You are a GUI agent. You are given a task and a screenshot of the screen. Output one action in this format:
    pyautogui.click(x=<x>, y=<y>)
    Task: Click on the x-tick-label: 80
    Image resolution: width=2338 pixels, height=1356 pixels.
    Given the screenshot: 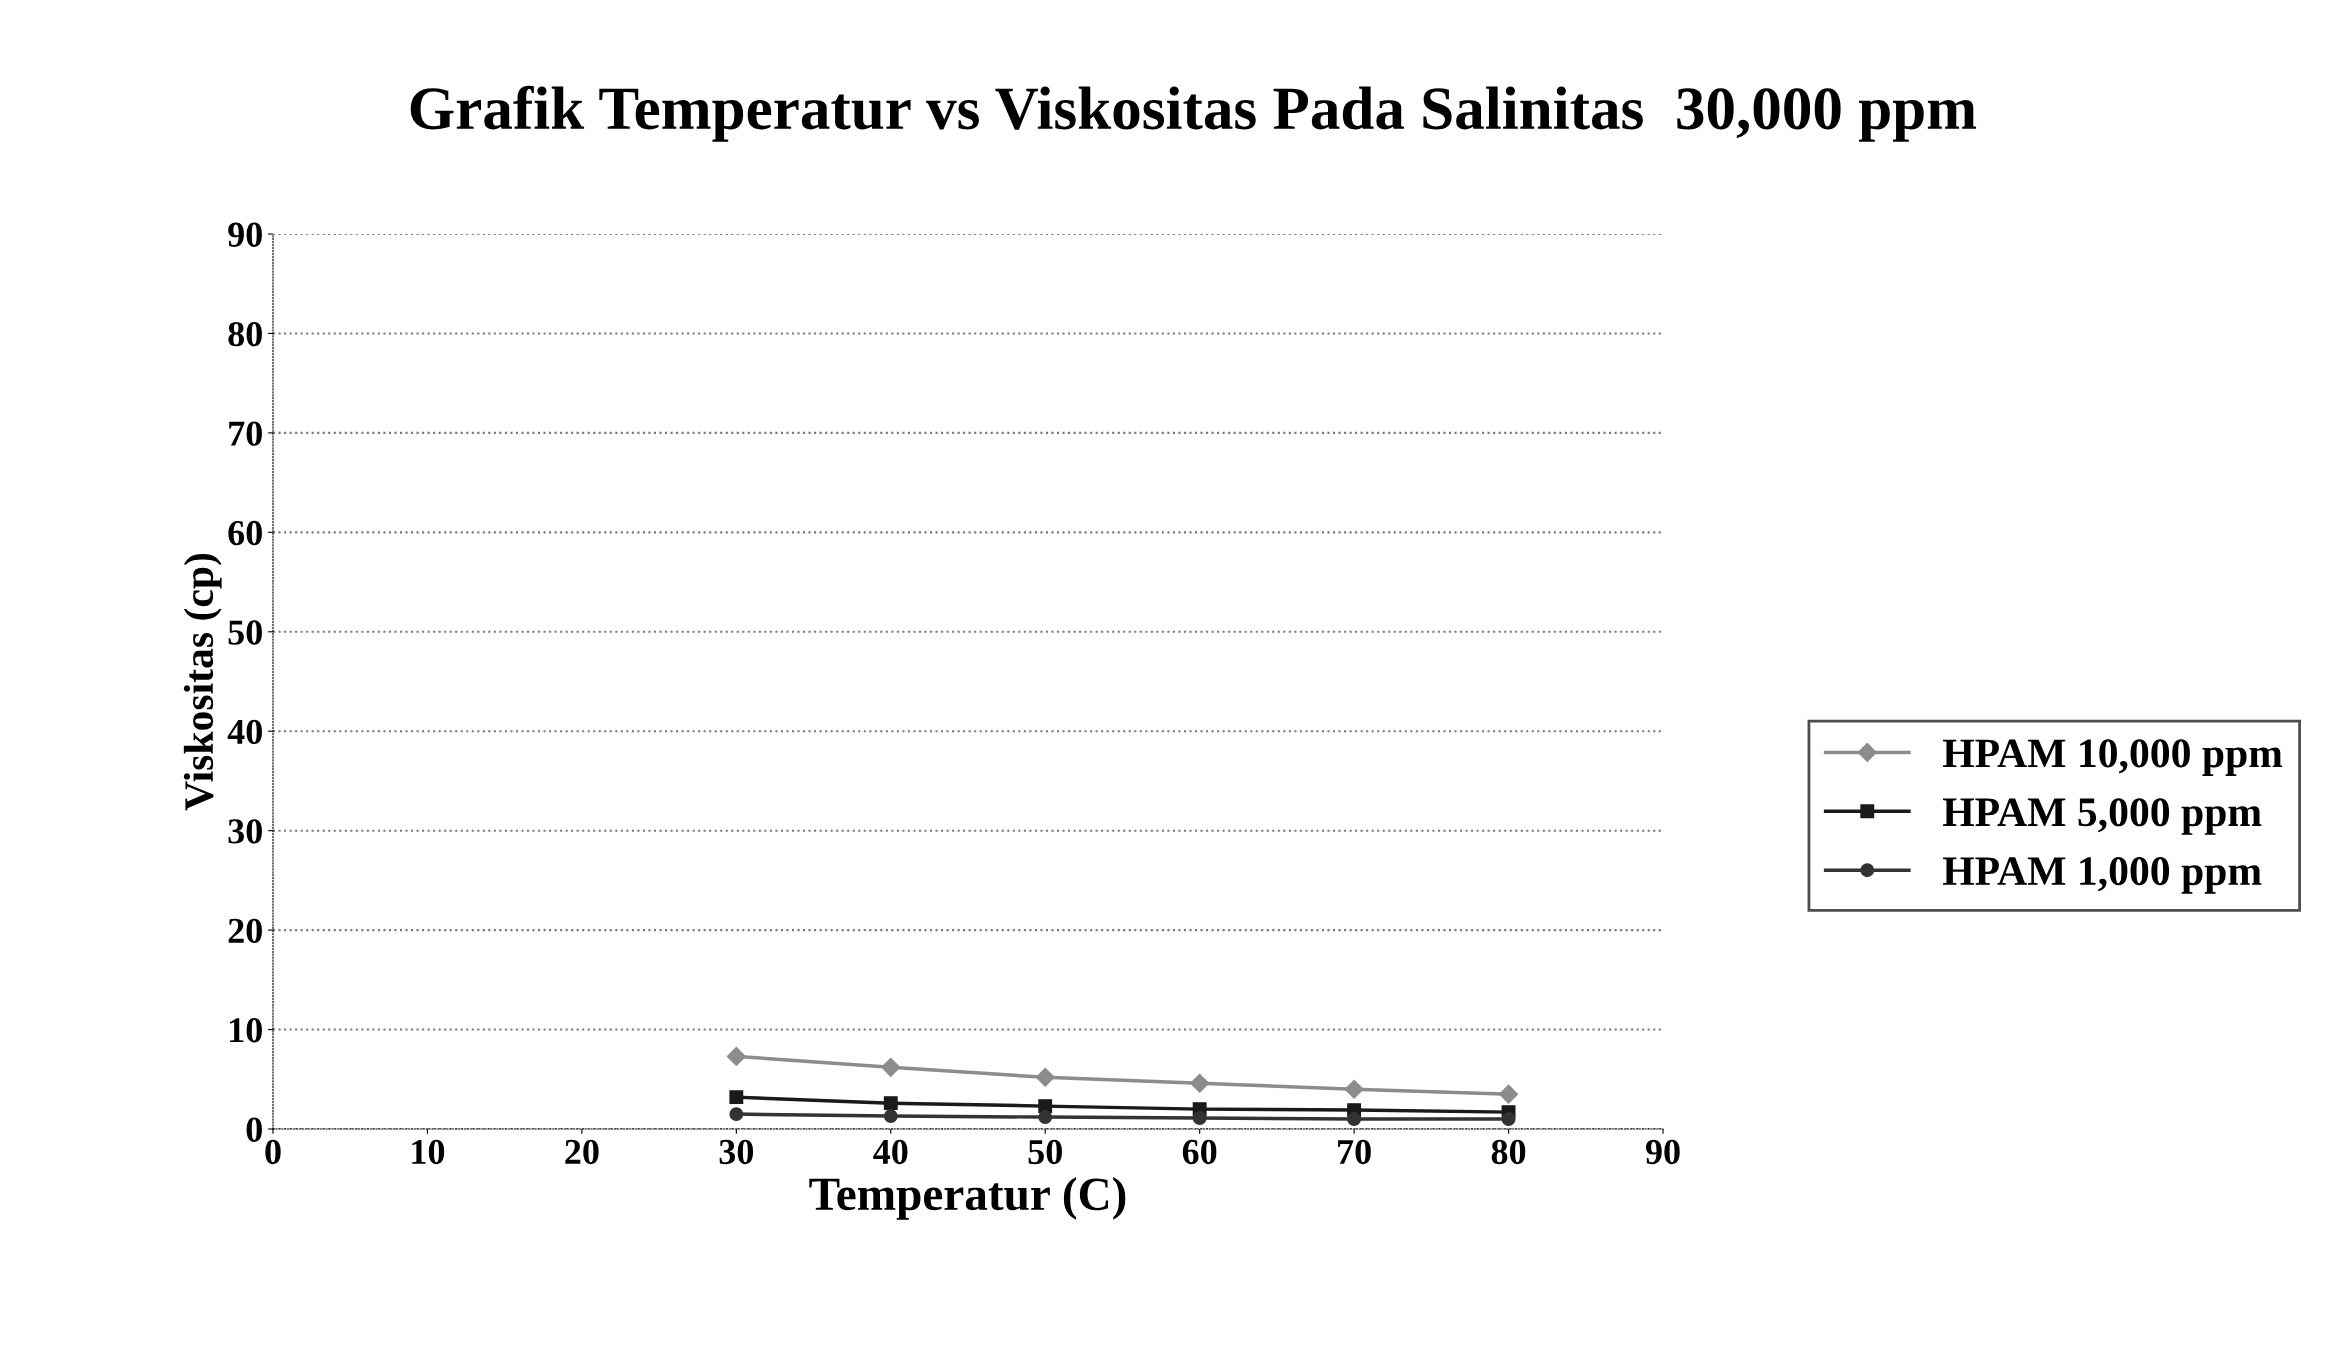 What is the action you would take?
    pyautogui.click(x=1508, y=1152)
    